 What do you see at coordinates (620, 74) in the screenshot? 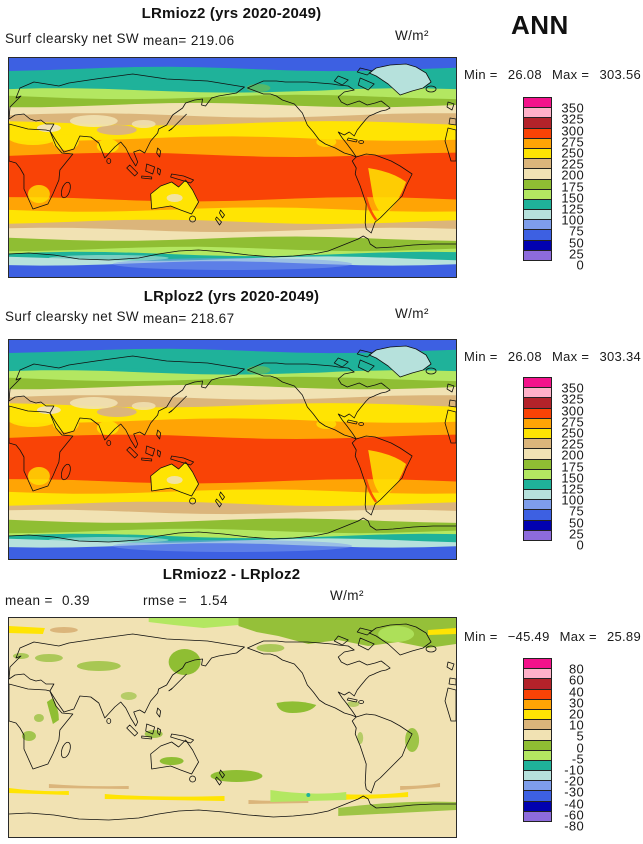
I see `panel1-max-value: 303.56` at bounding box center [620, 74].